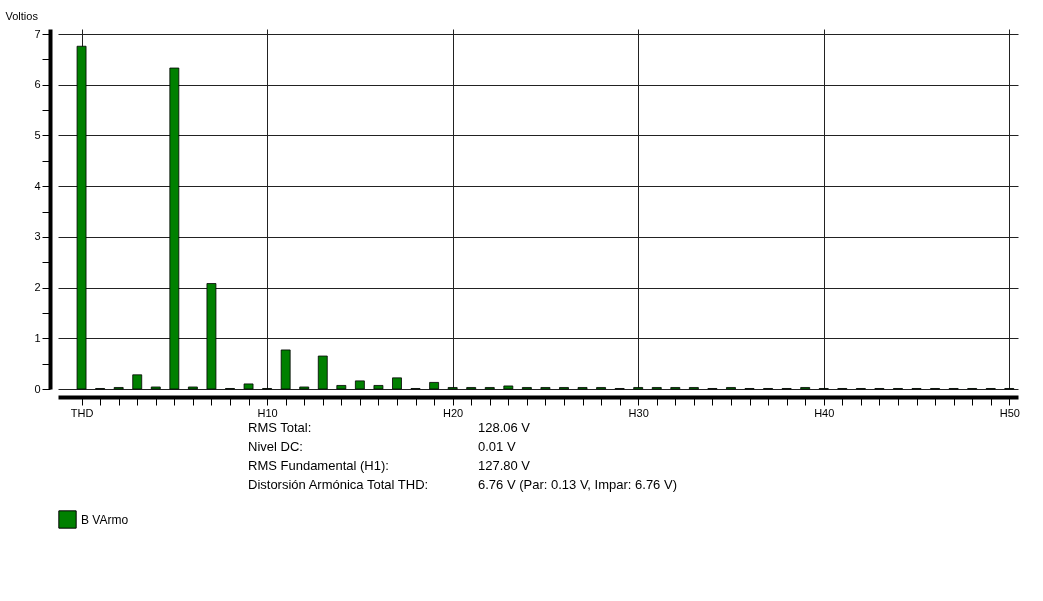 The image size is (1043, 601). I want to click on y-tick-label: 2, so click(37, 287).